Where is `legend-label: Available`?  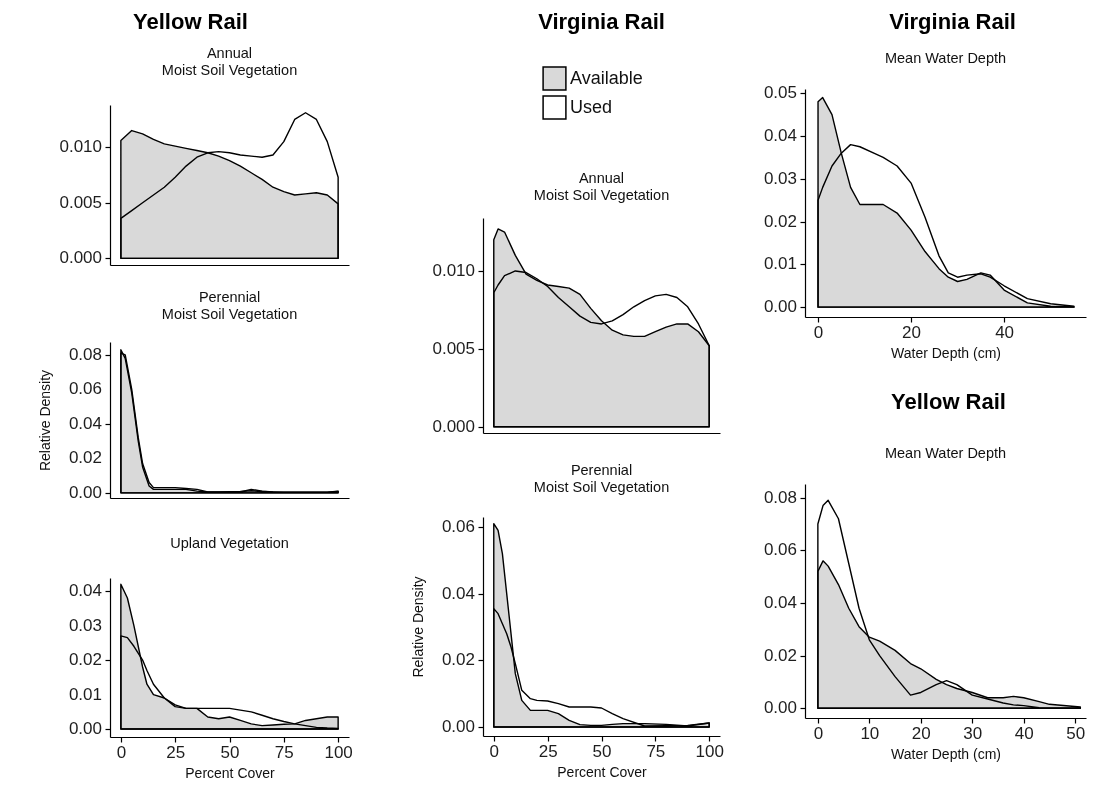 legend-label: Available is located at coordinates (606, 77).